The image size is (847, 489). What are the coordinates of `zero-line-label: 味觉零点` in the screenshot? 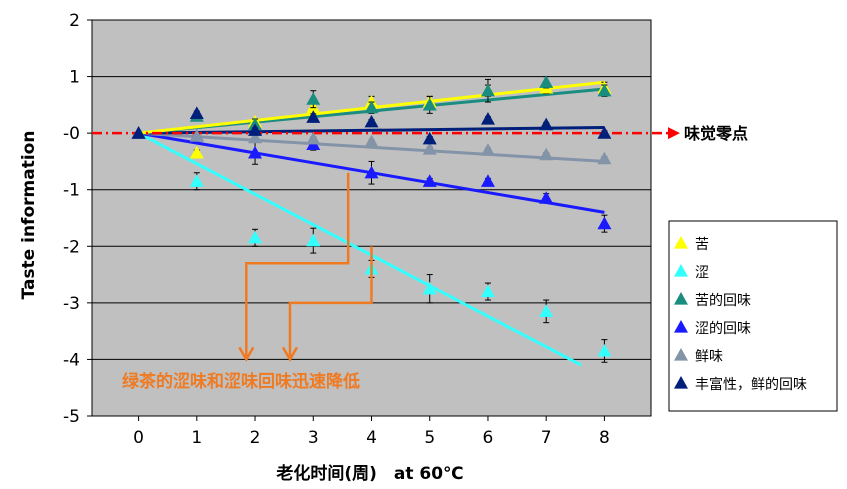 It's located at (716, 133).